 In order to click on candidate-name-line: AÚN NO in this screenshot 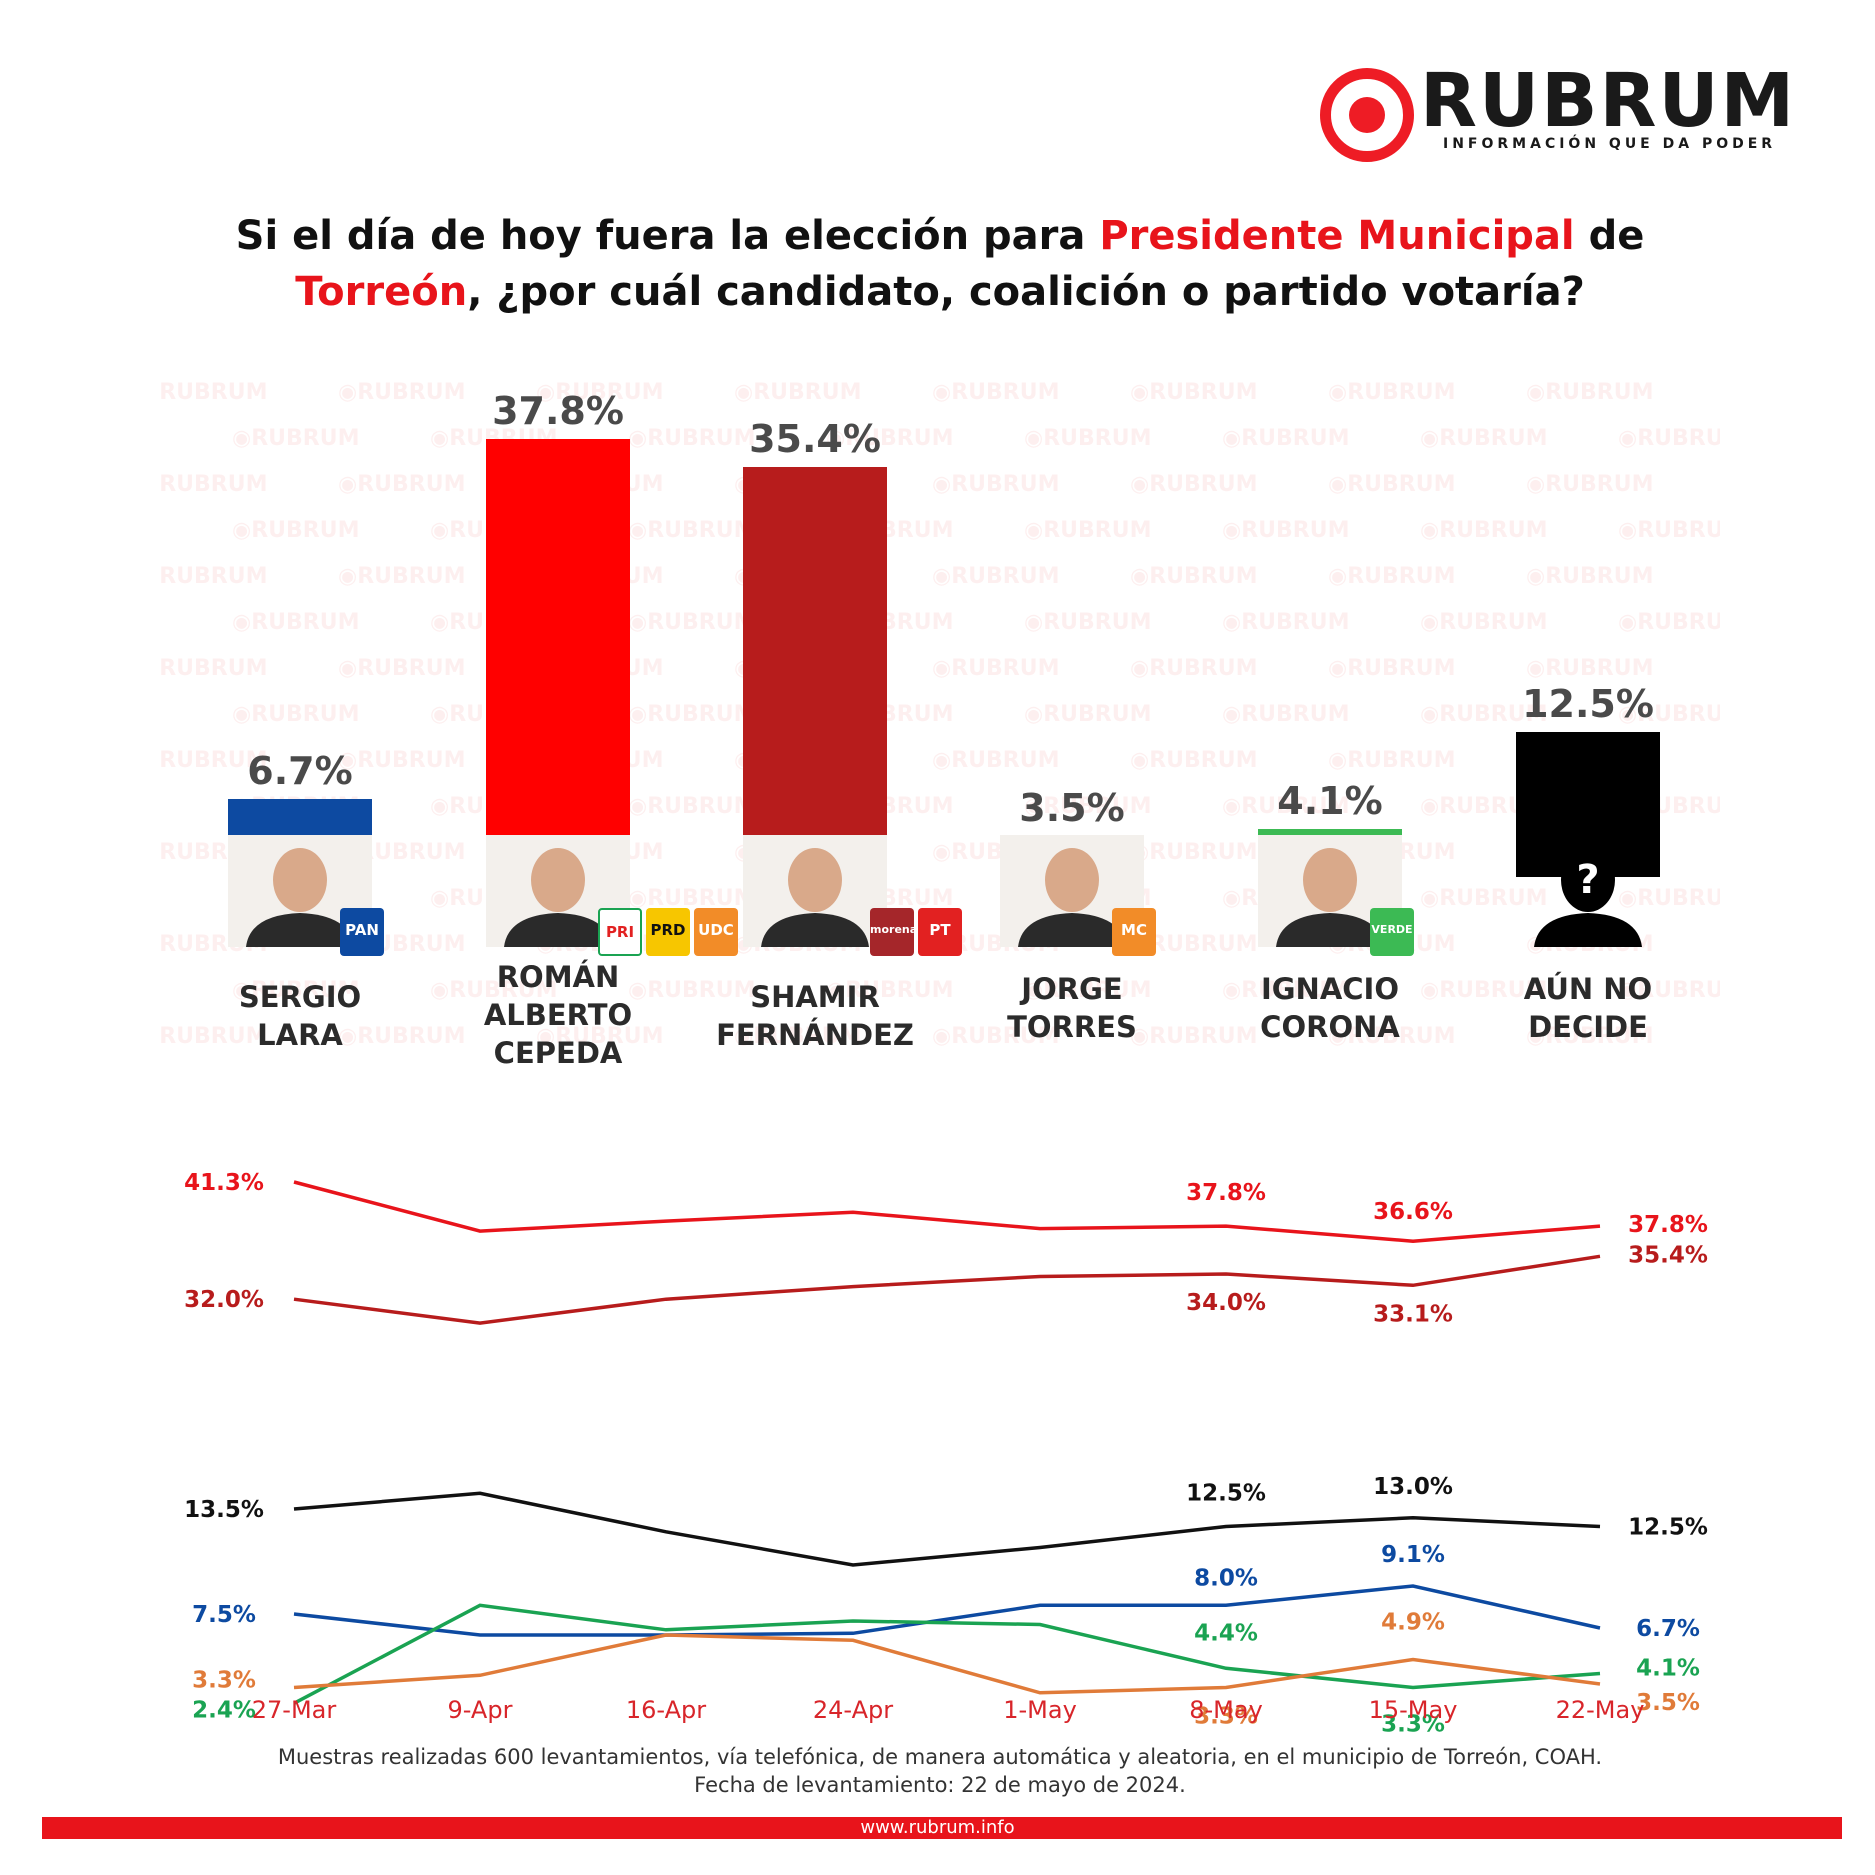, I will do `click(1588, 989)`.